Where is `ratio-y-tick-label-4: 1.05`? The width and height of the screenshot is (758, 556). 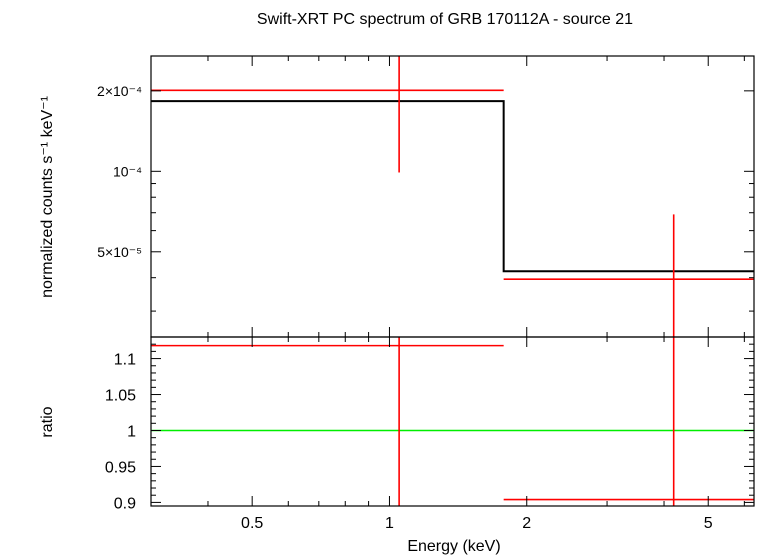 ratio-y-tick-label-4: 1.05 is located at coordinates (120, 396).